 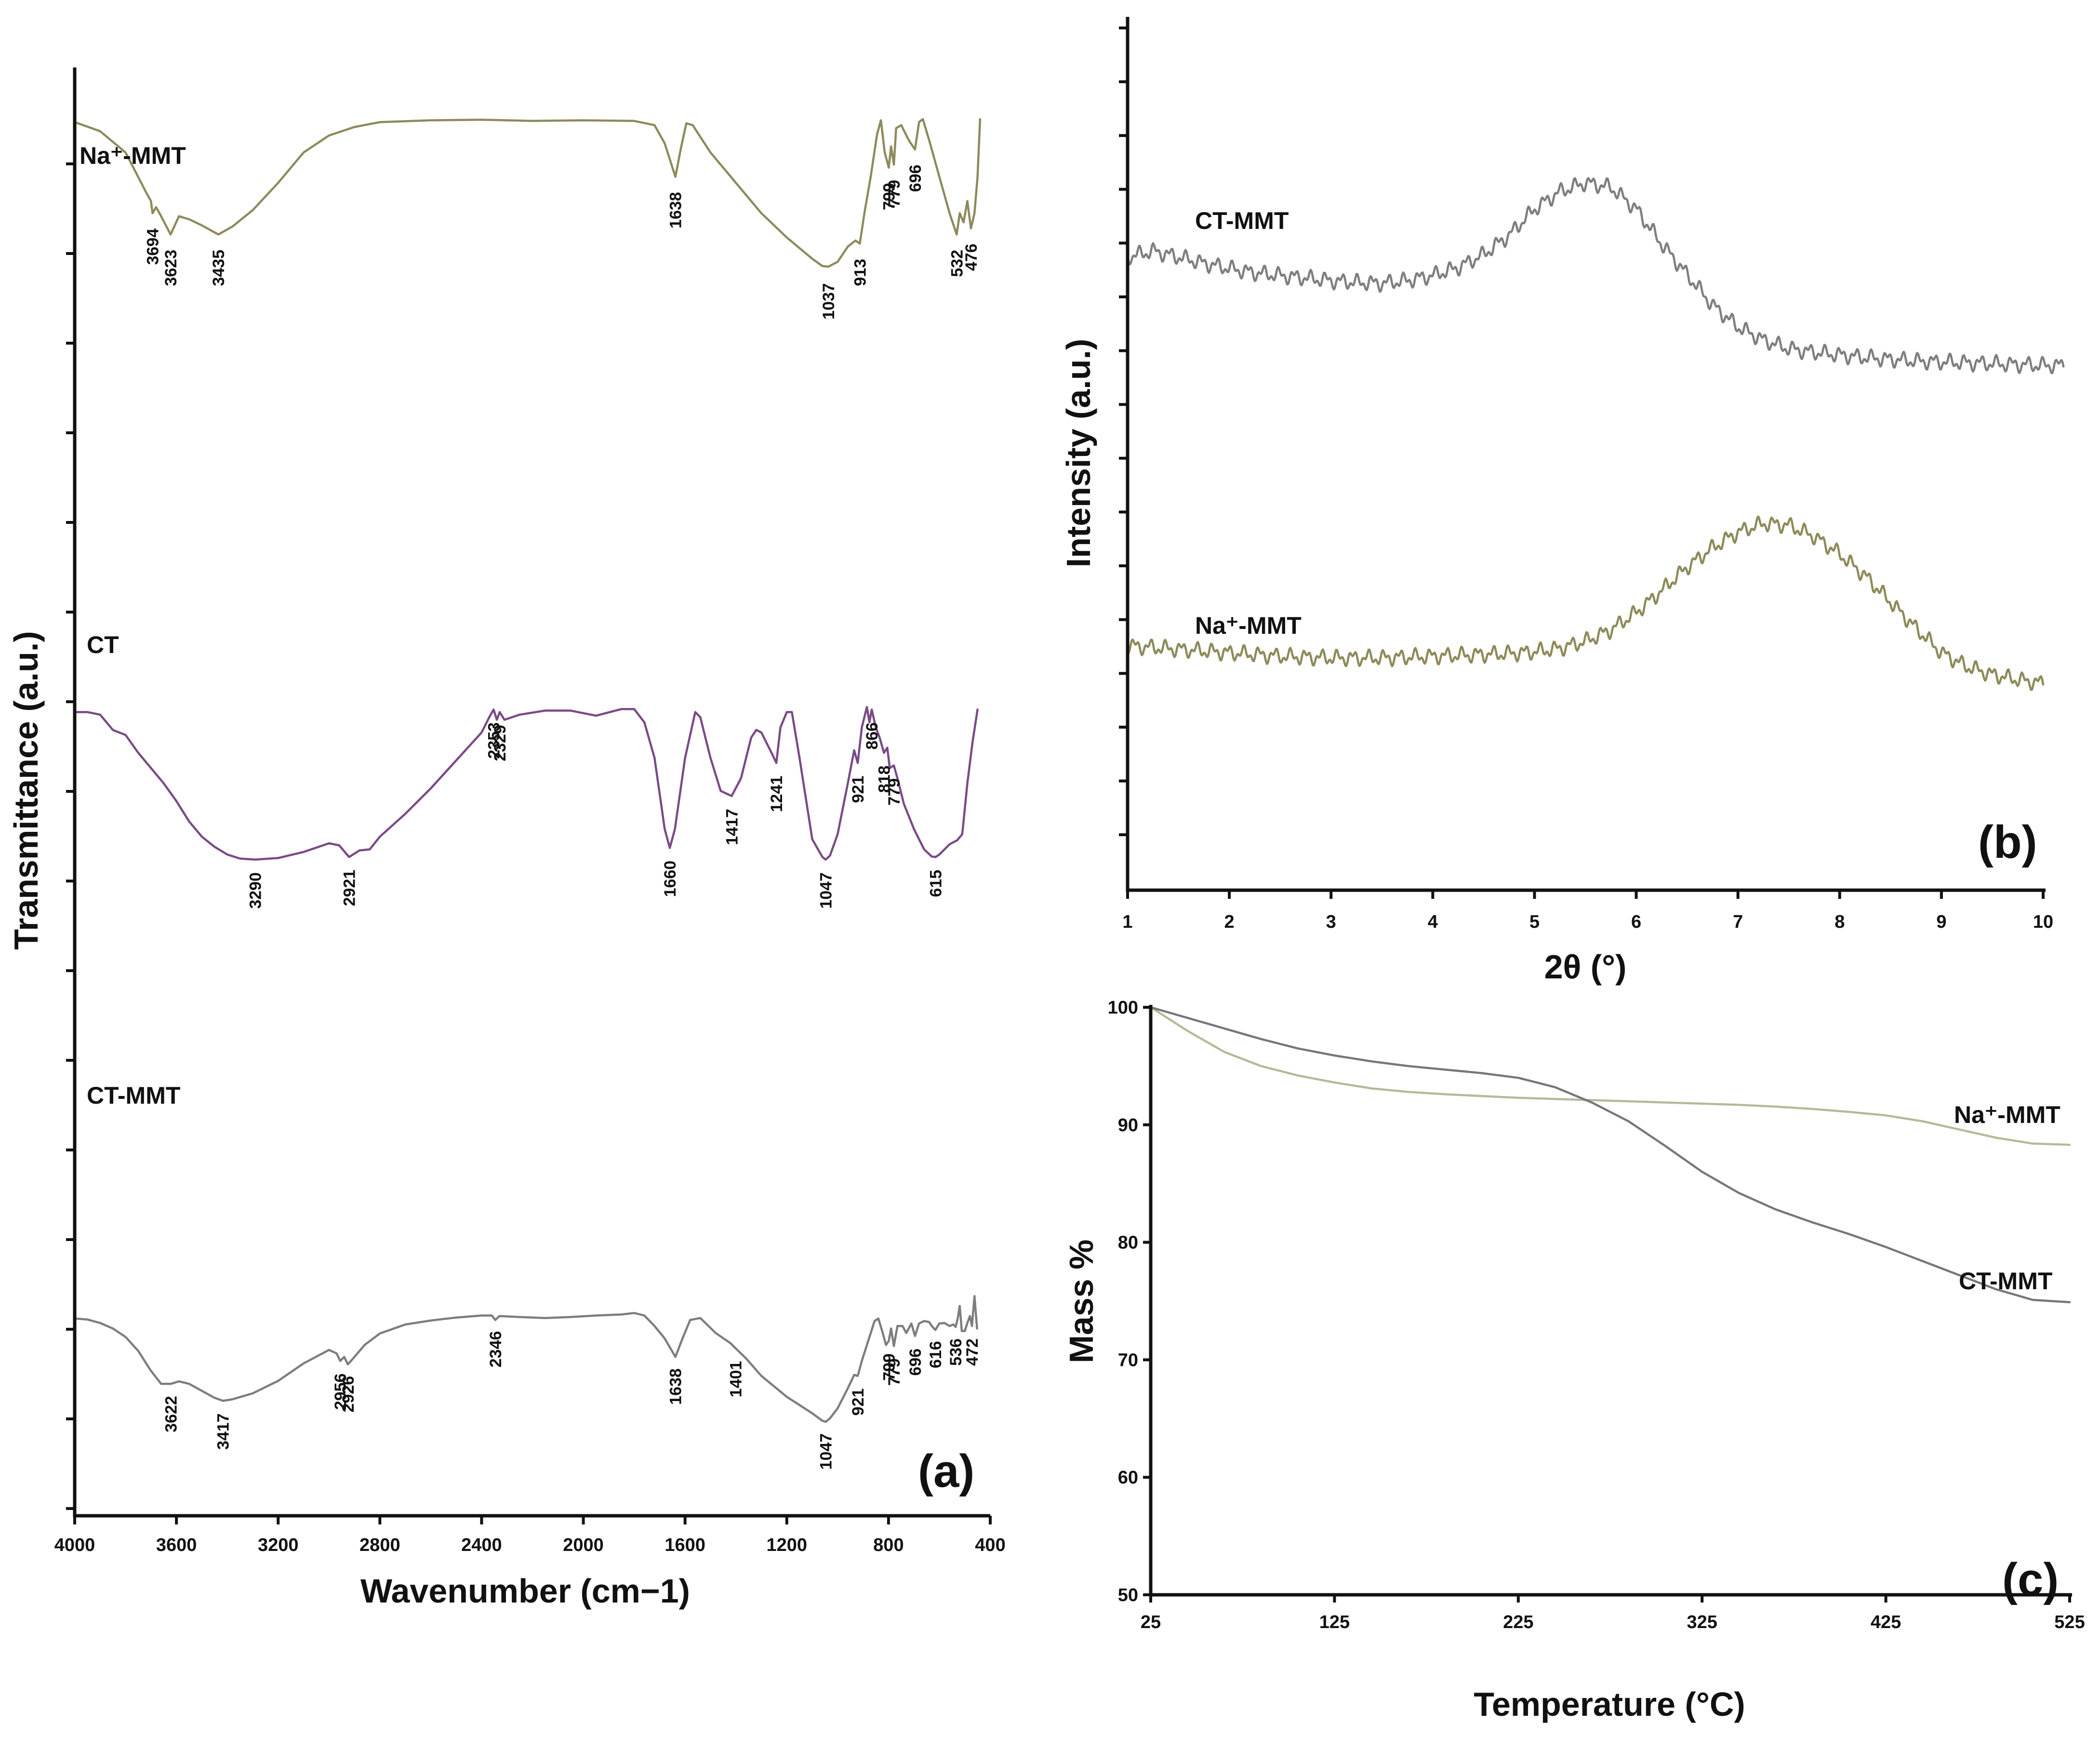 What do you see at coordinates (133, 155) in the screenshot?
I see `ftir-label-na-mmt: Na⁺-MMT` at bounding box center [133, 155].